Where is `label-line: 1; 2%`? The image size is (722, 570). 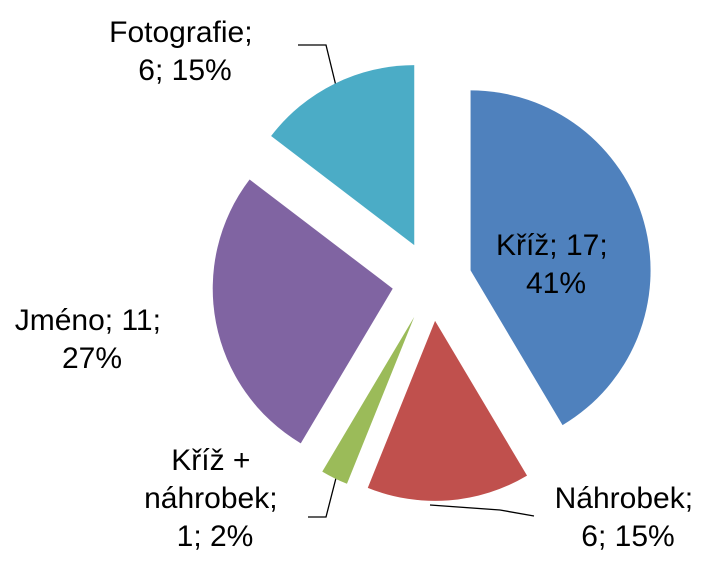
label-line: 1; 2% is located at coordinates (215, 536).